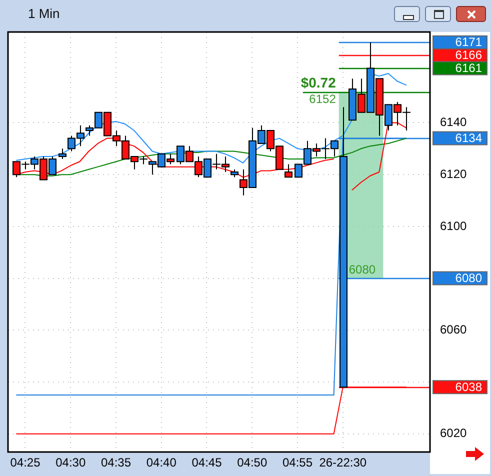  I want to click on ref-line-label: 6166, so click(468, 55).